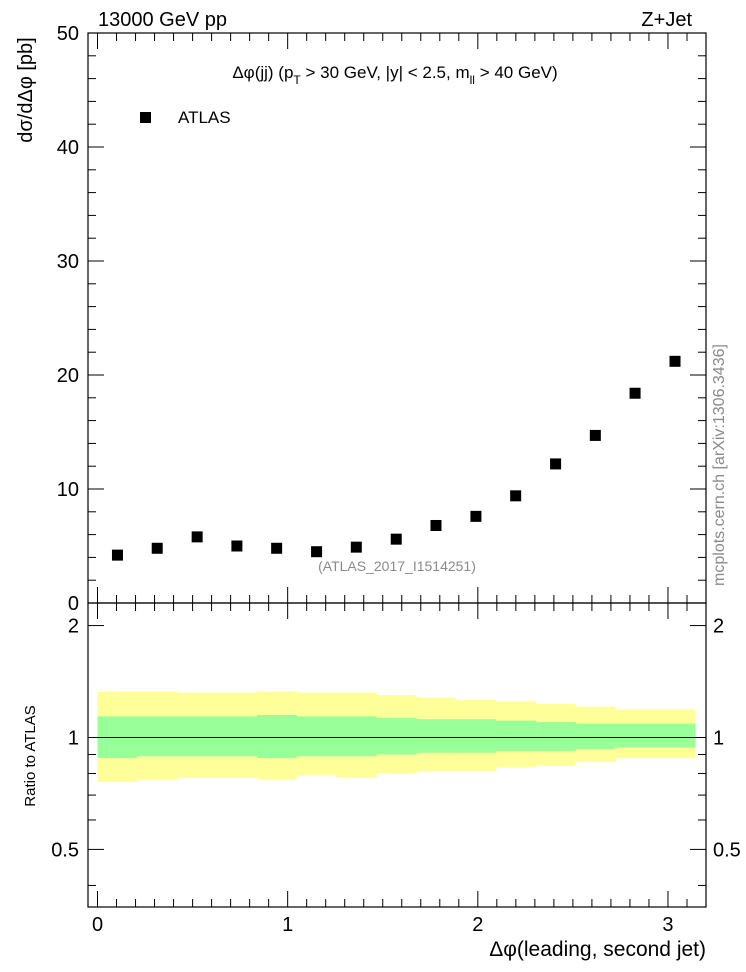  What do you see at coordinates (30, 755) in the screenshot?
I see `ratio-y-axis-label: Ratio to ATLAS` at bounding box center [30, 755].